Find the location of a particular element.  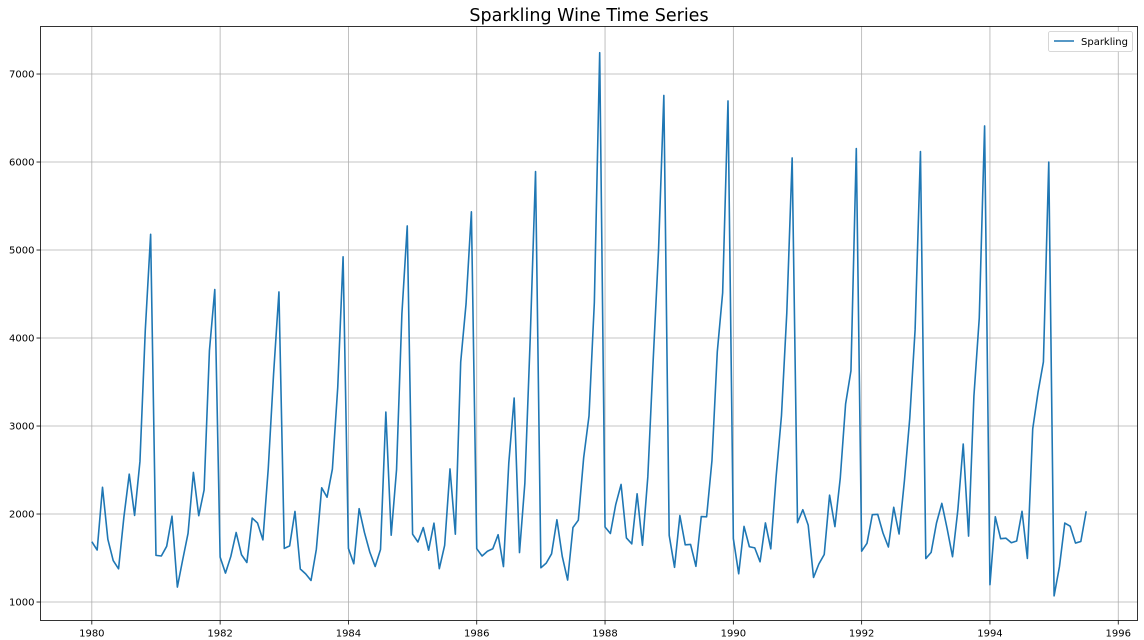

y-tick-label: 6000 is located at coordinates (21, 163).